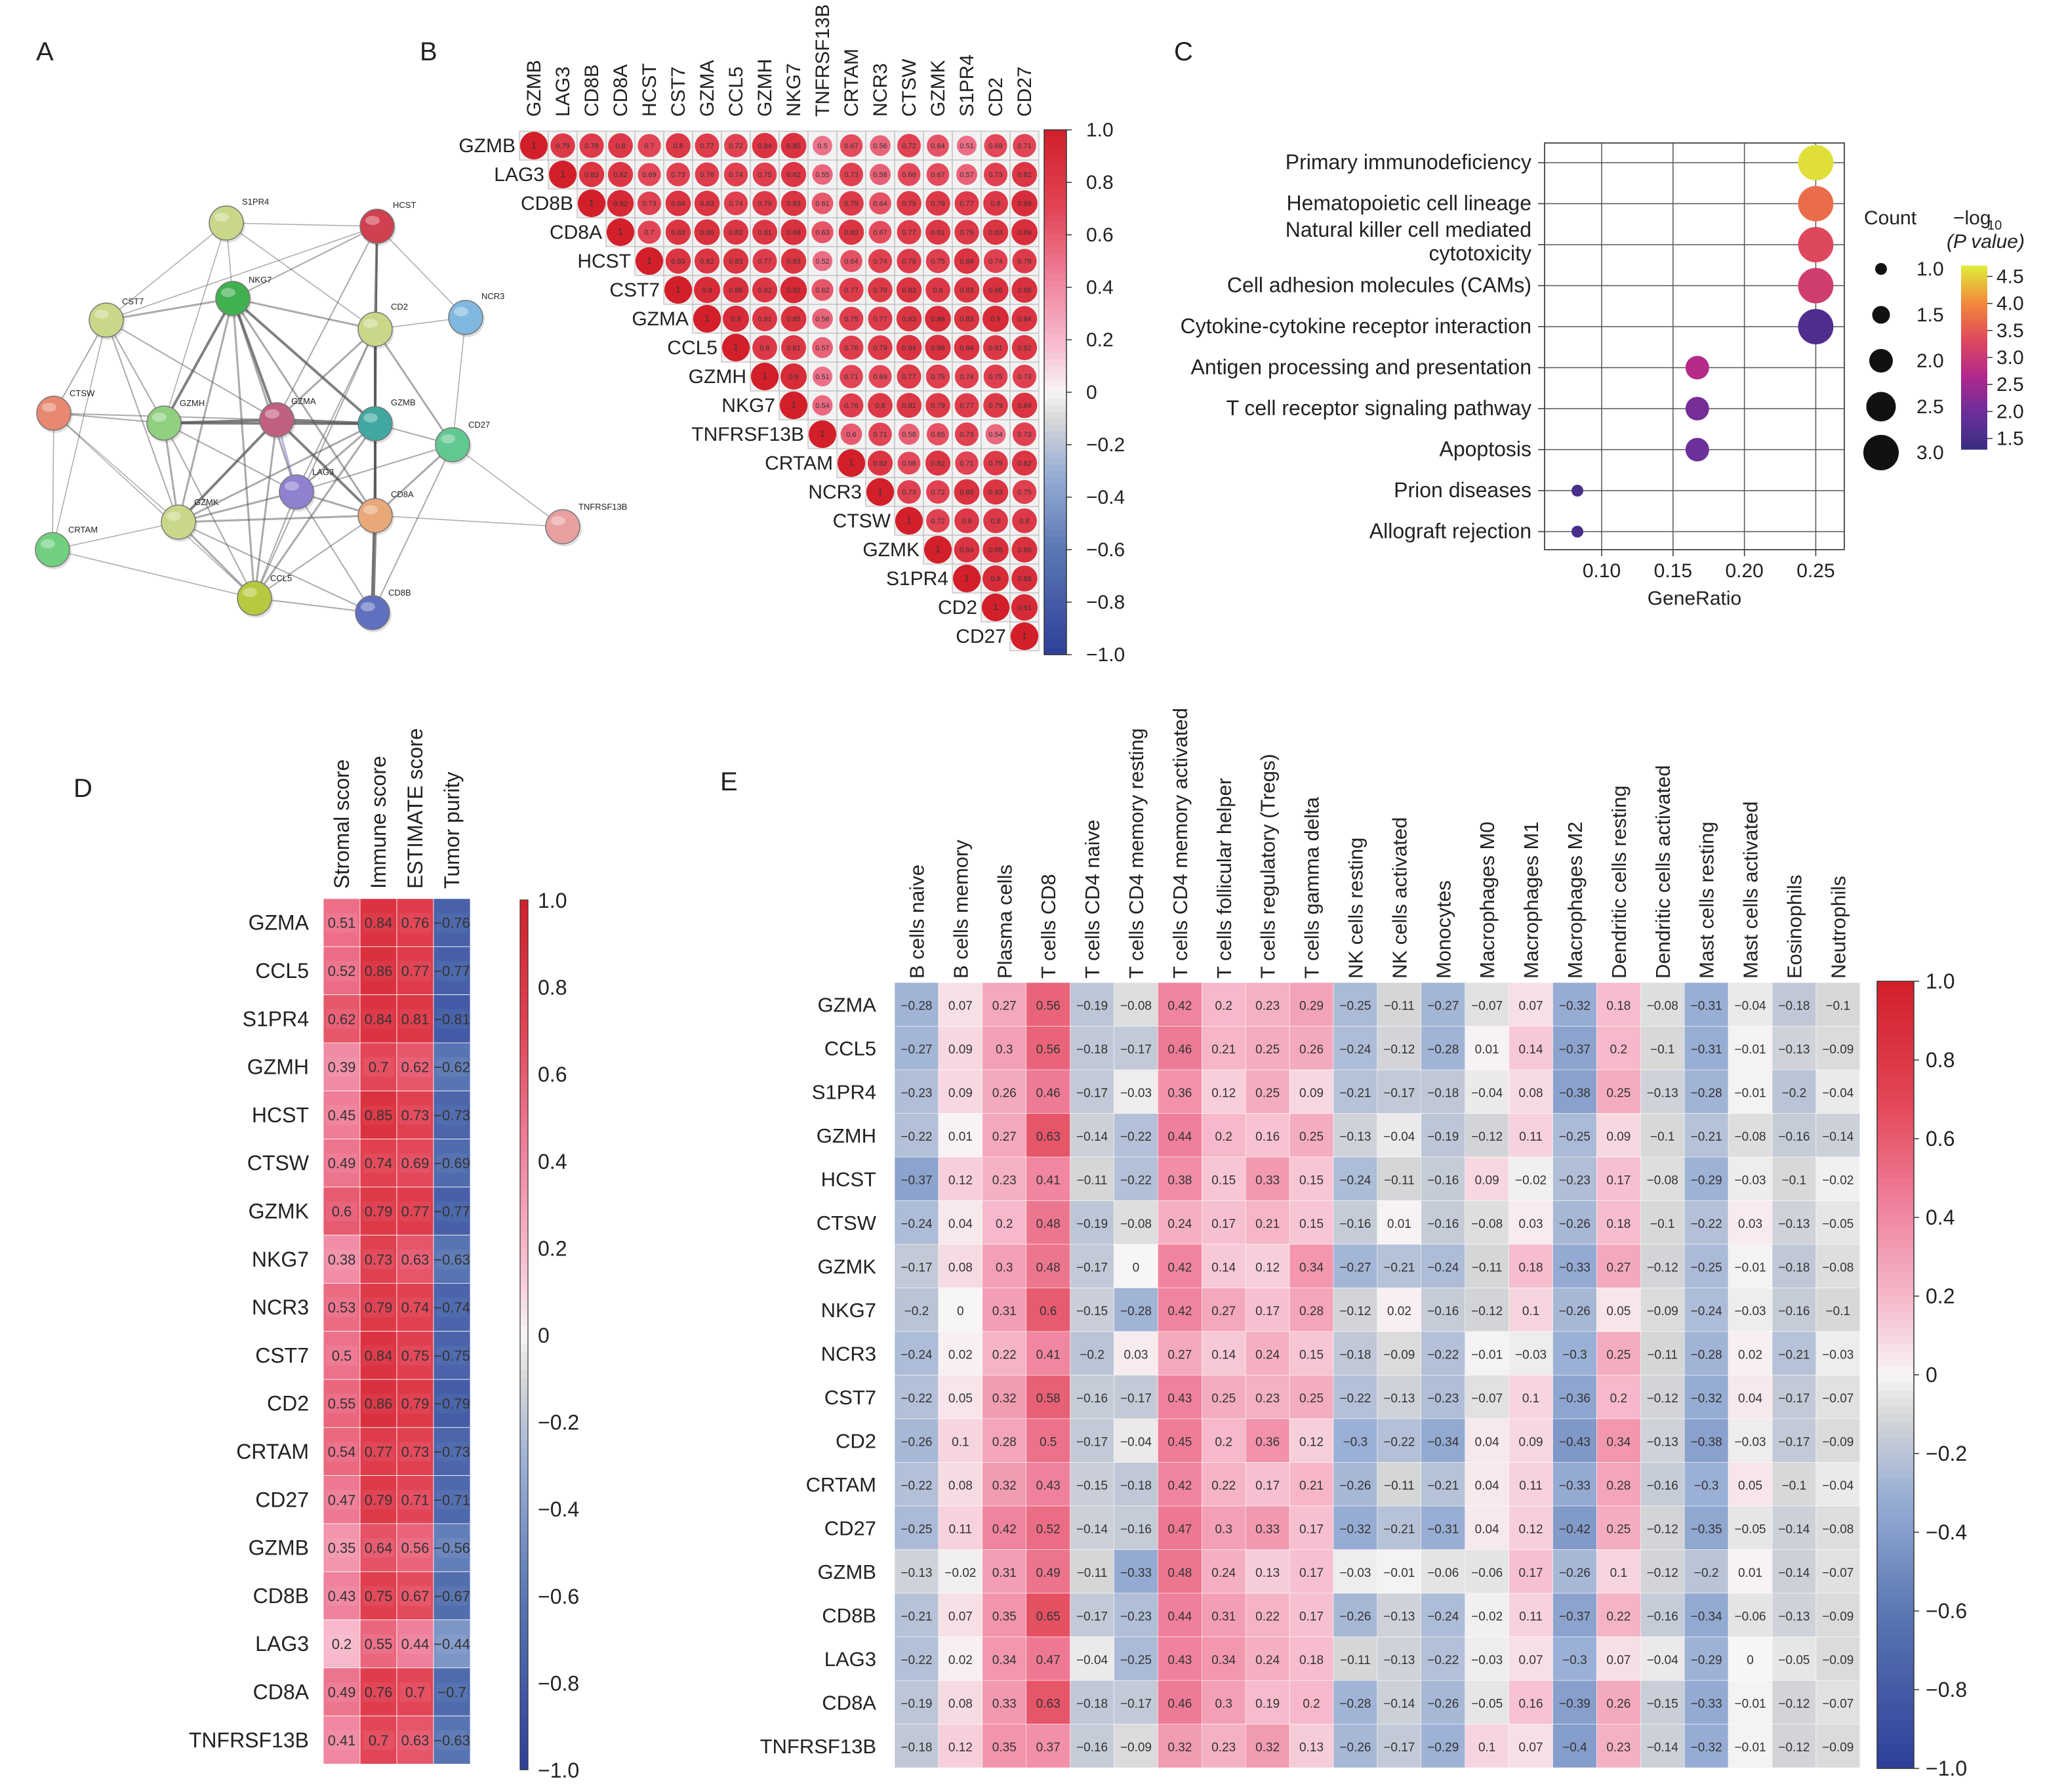 The image size is (2066, 1792). I want to click on b-cell-value: 0.77, so click(764, 262).